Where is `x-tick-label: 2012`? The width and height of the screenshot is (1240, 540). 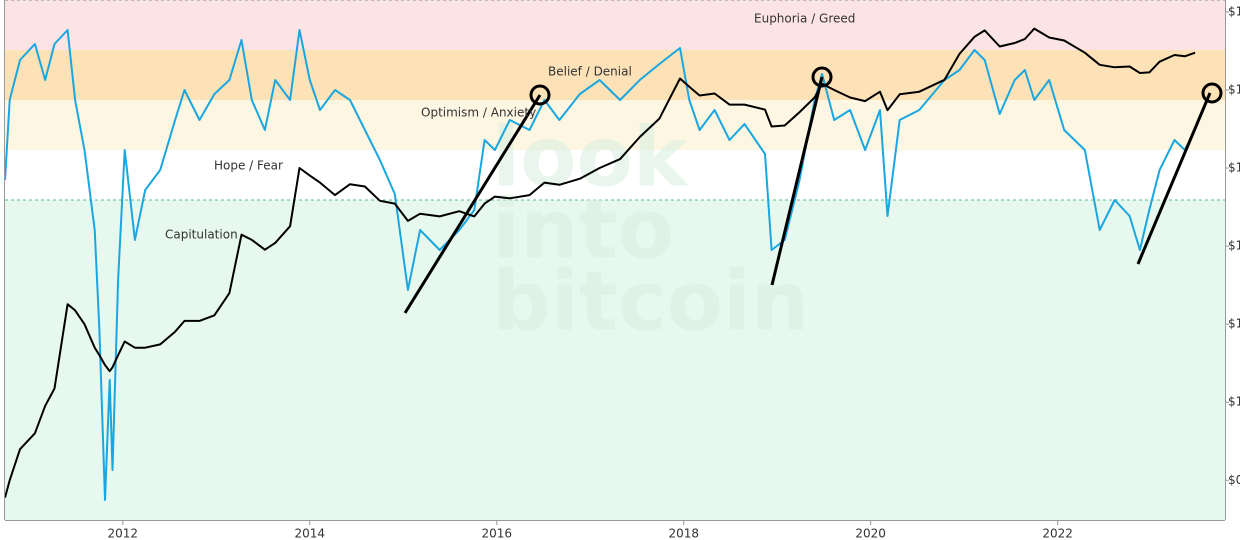
x-tick-label: 2012 is located at coordinates (123, 533).